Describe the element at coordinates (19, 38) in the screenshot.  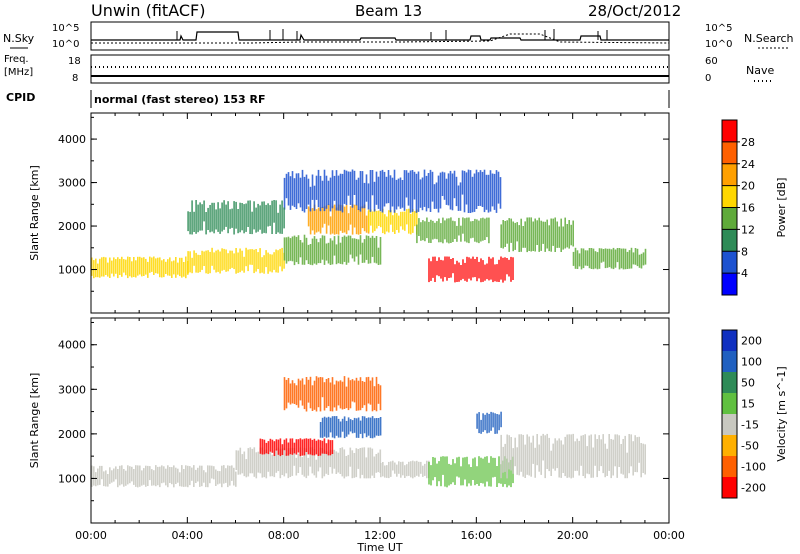
I see `noise-sky-label: N.Sky` at that location.